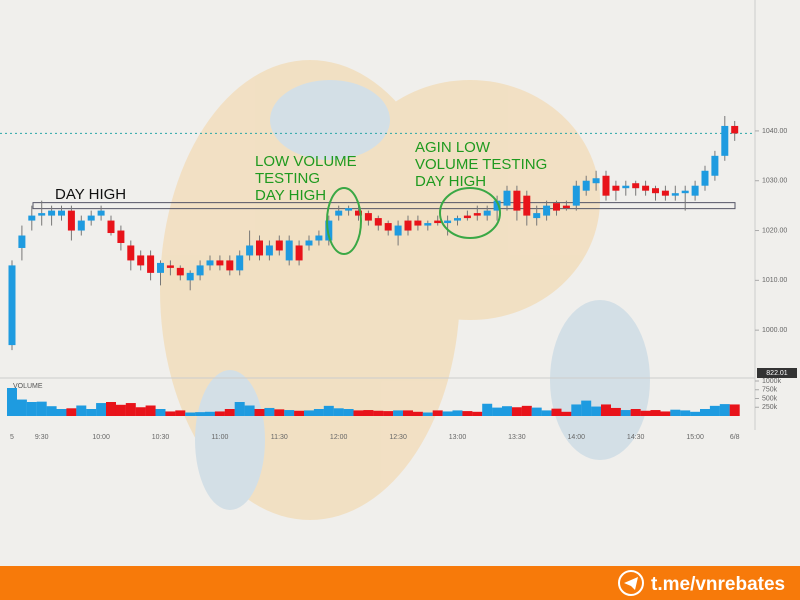 This screenshot has width=800, height=600. I want to click on y-tick-label: 1030.00, so click(774, 181).